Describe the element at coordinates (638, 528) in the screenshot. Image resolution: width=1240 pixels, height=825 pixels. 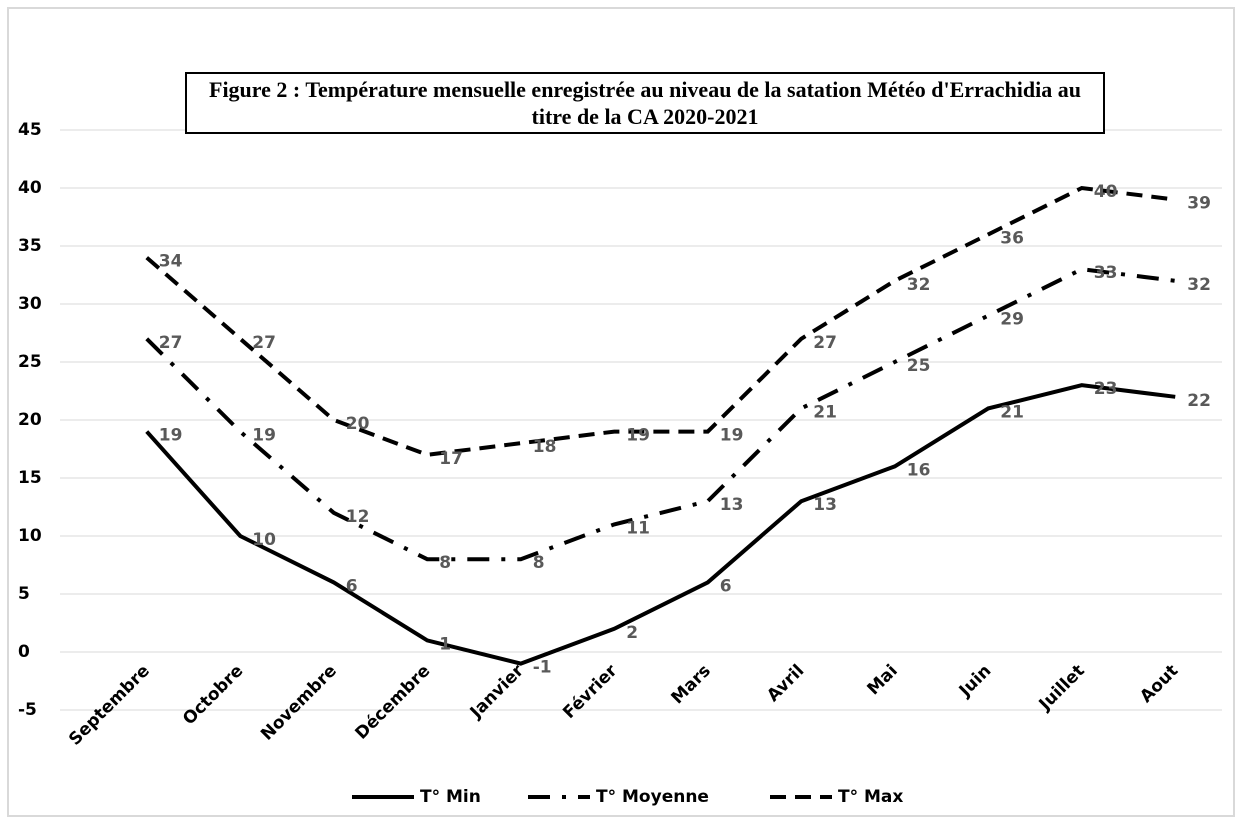
I see `data-label: 11` at that location.